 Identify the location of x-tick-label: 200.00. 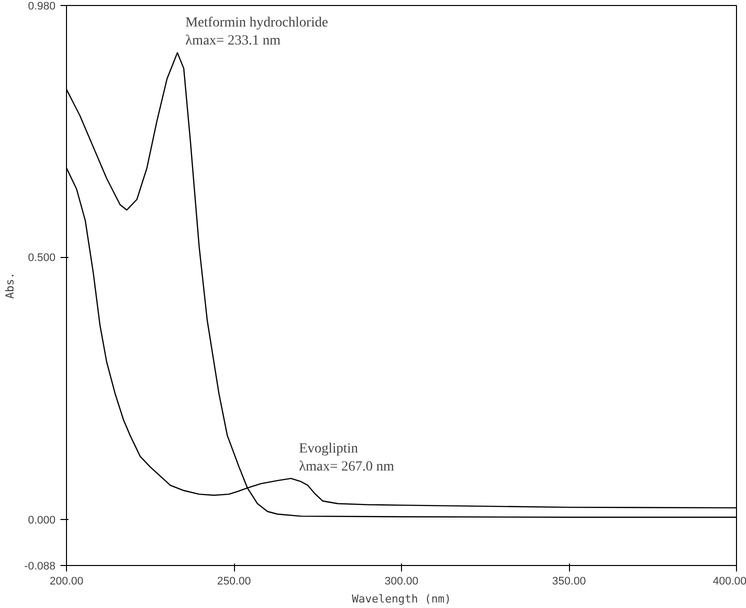
(67, 582).